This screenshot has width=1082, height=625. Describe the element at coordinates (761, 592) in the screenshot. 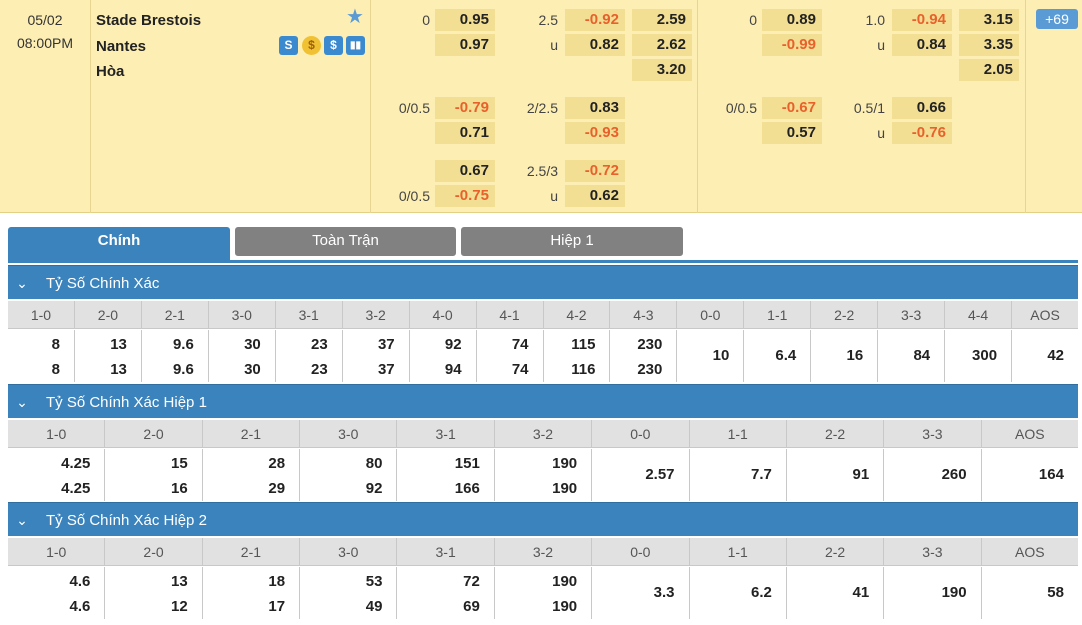

I see `odds-value: 6.2` at that location.